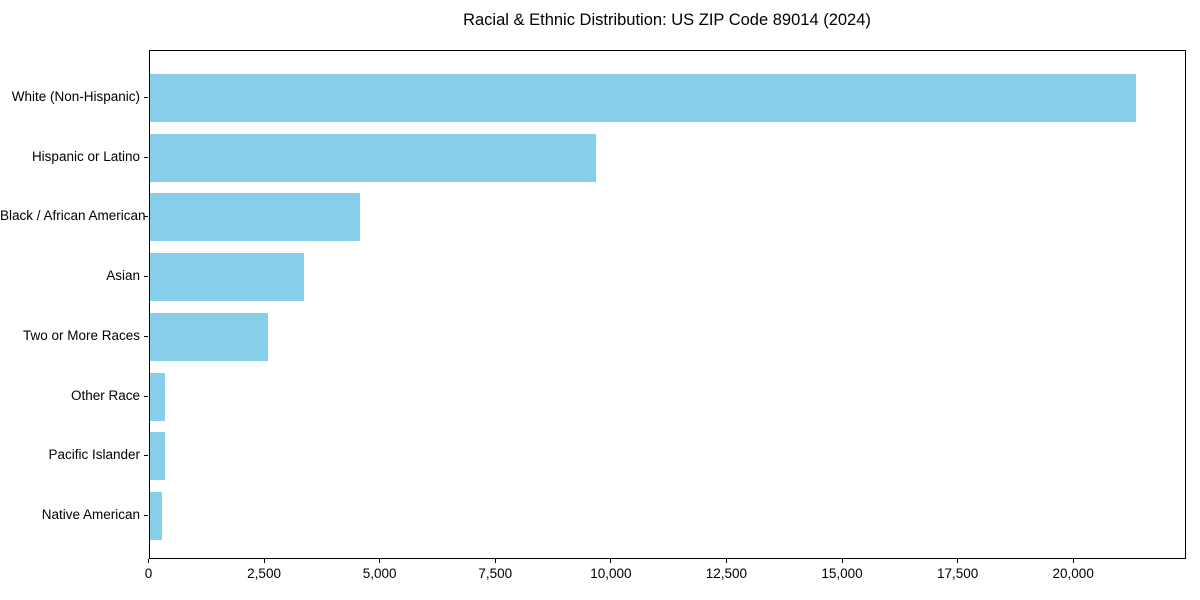 Image resolution: width=1200 pixels, height=600 pixels. Describe the element at coordinates (373, 157) in the screenshot. I see `bar-hispanic-or-latino` at that location.